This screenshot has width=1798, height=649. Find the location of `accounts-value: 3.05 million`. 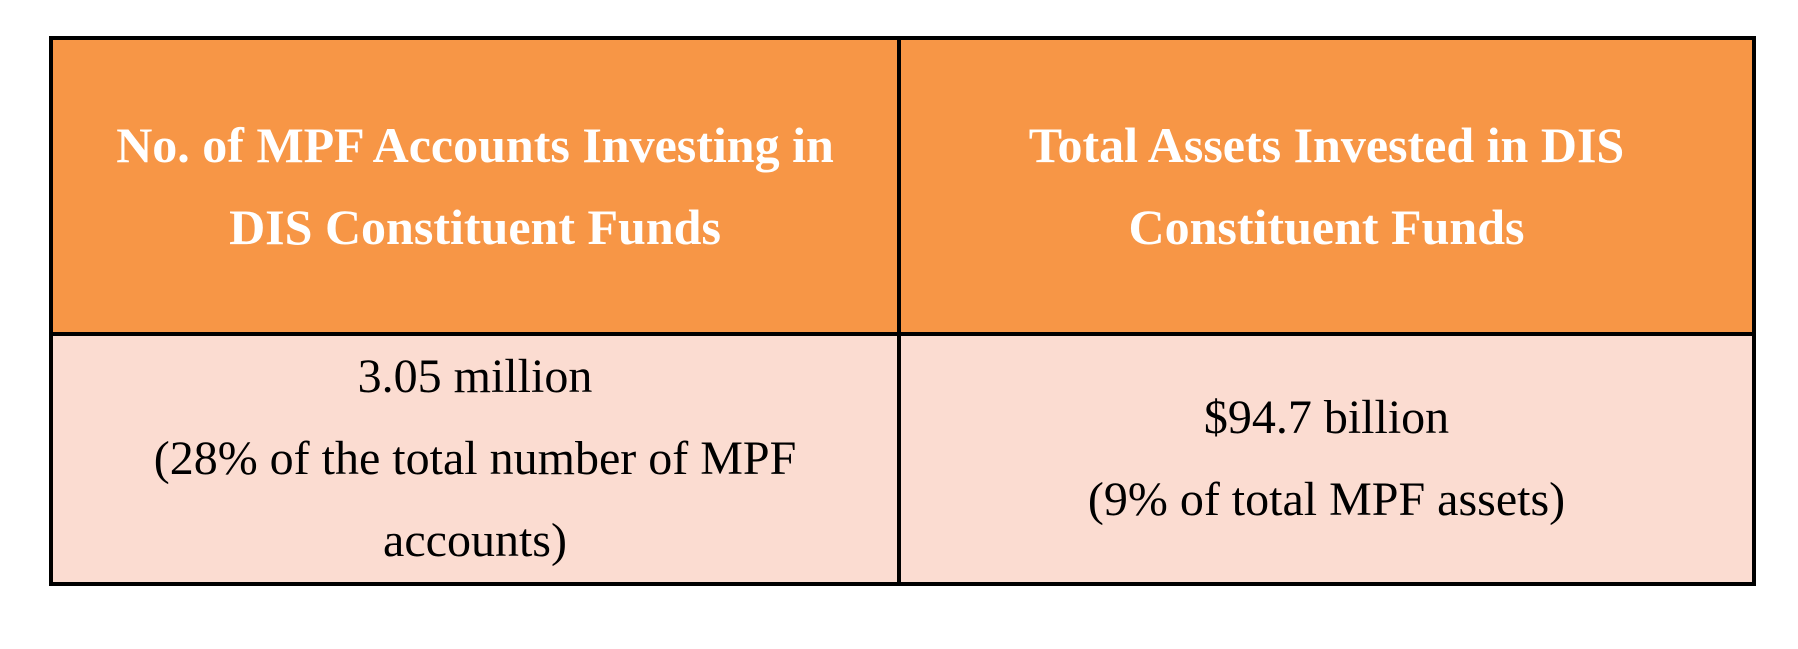

accounts-value: 3.05 million is located at coordinates (475, 376).